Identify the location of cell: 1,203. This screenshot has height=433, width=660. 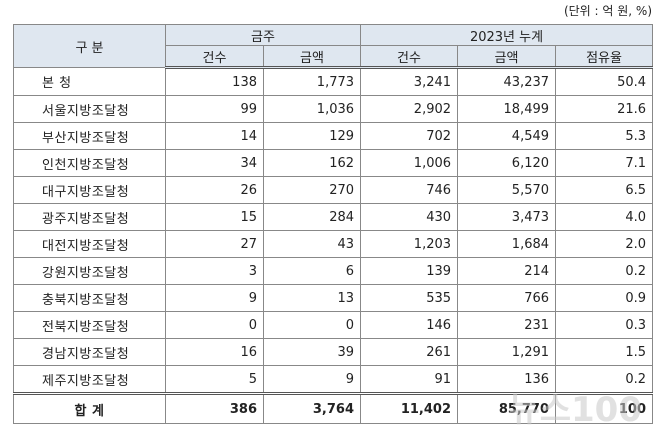
(409, 244).